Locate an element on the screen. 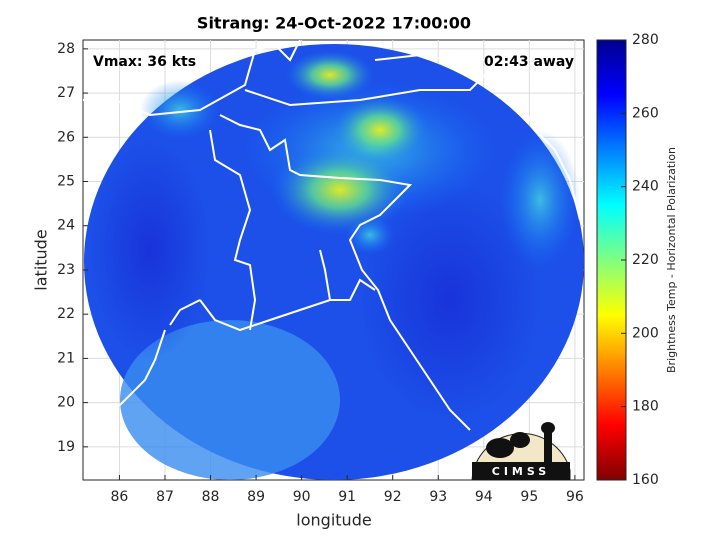  x-tick-label: 93 is located at coordinates (438, 497).